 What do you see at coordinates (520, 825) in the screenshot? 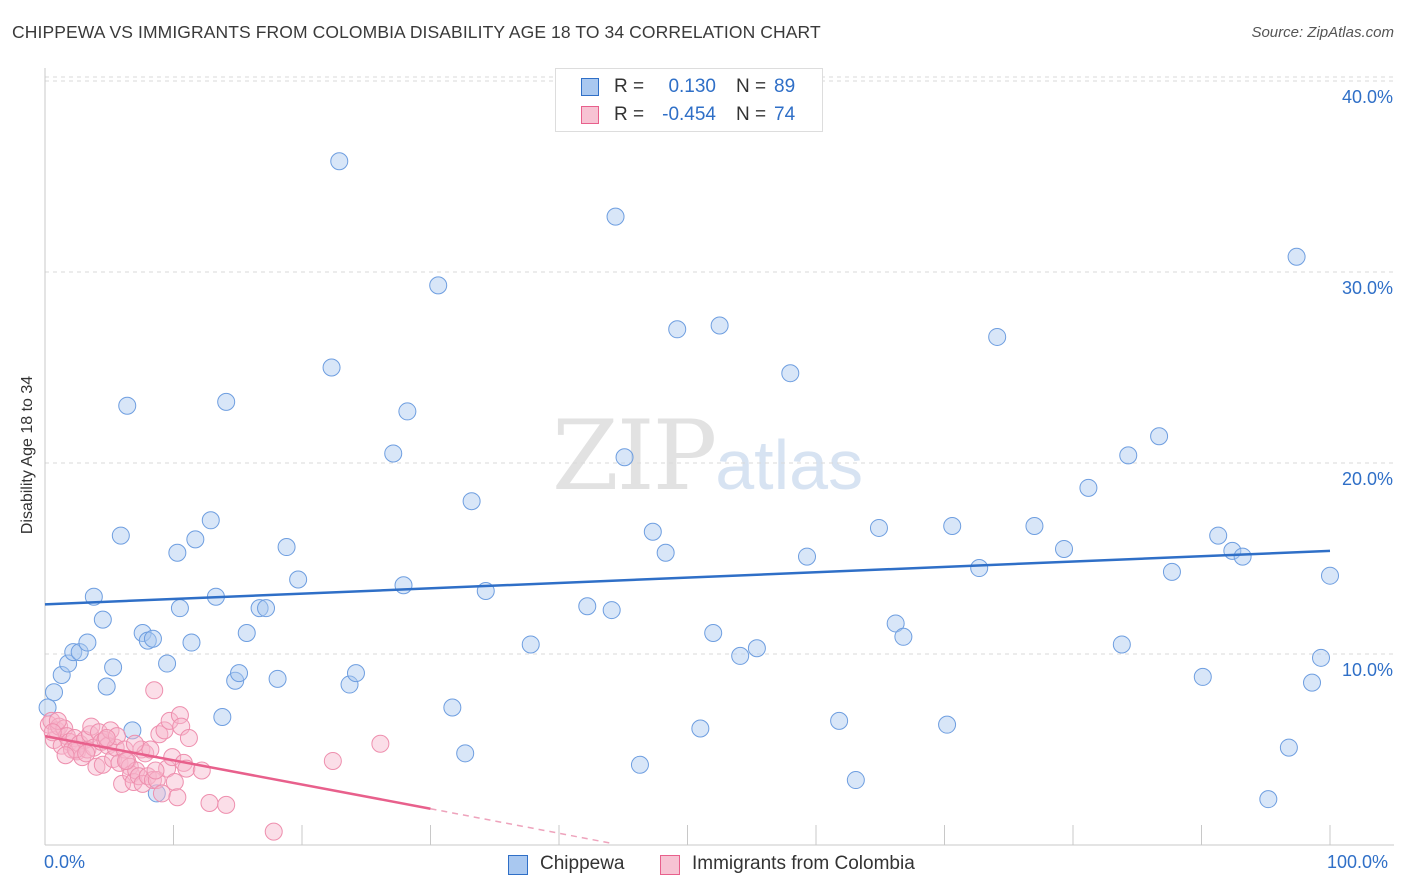
I see `colombia-trendline-extension` at bounding box center [520, 825].